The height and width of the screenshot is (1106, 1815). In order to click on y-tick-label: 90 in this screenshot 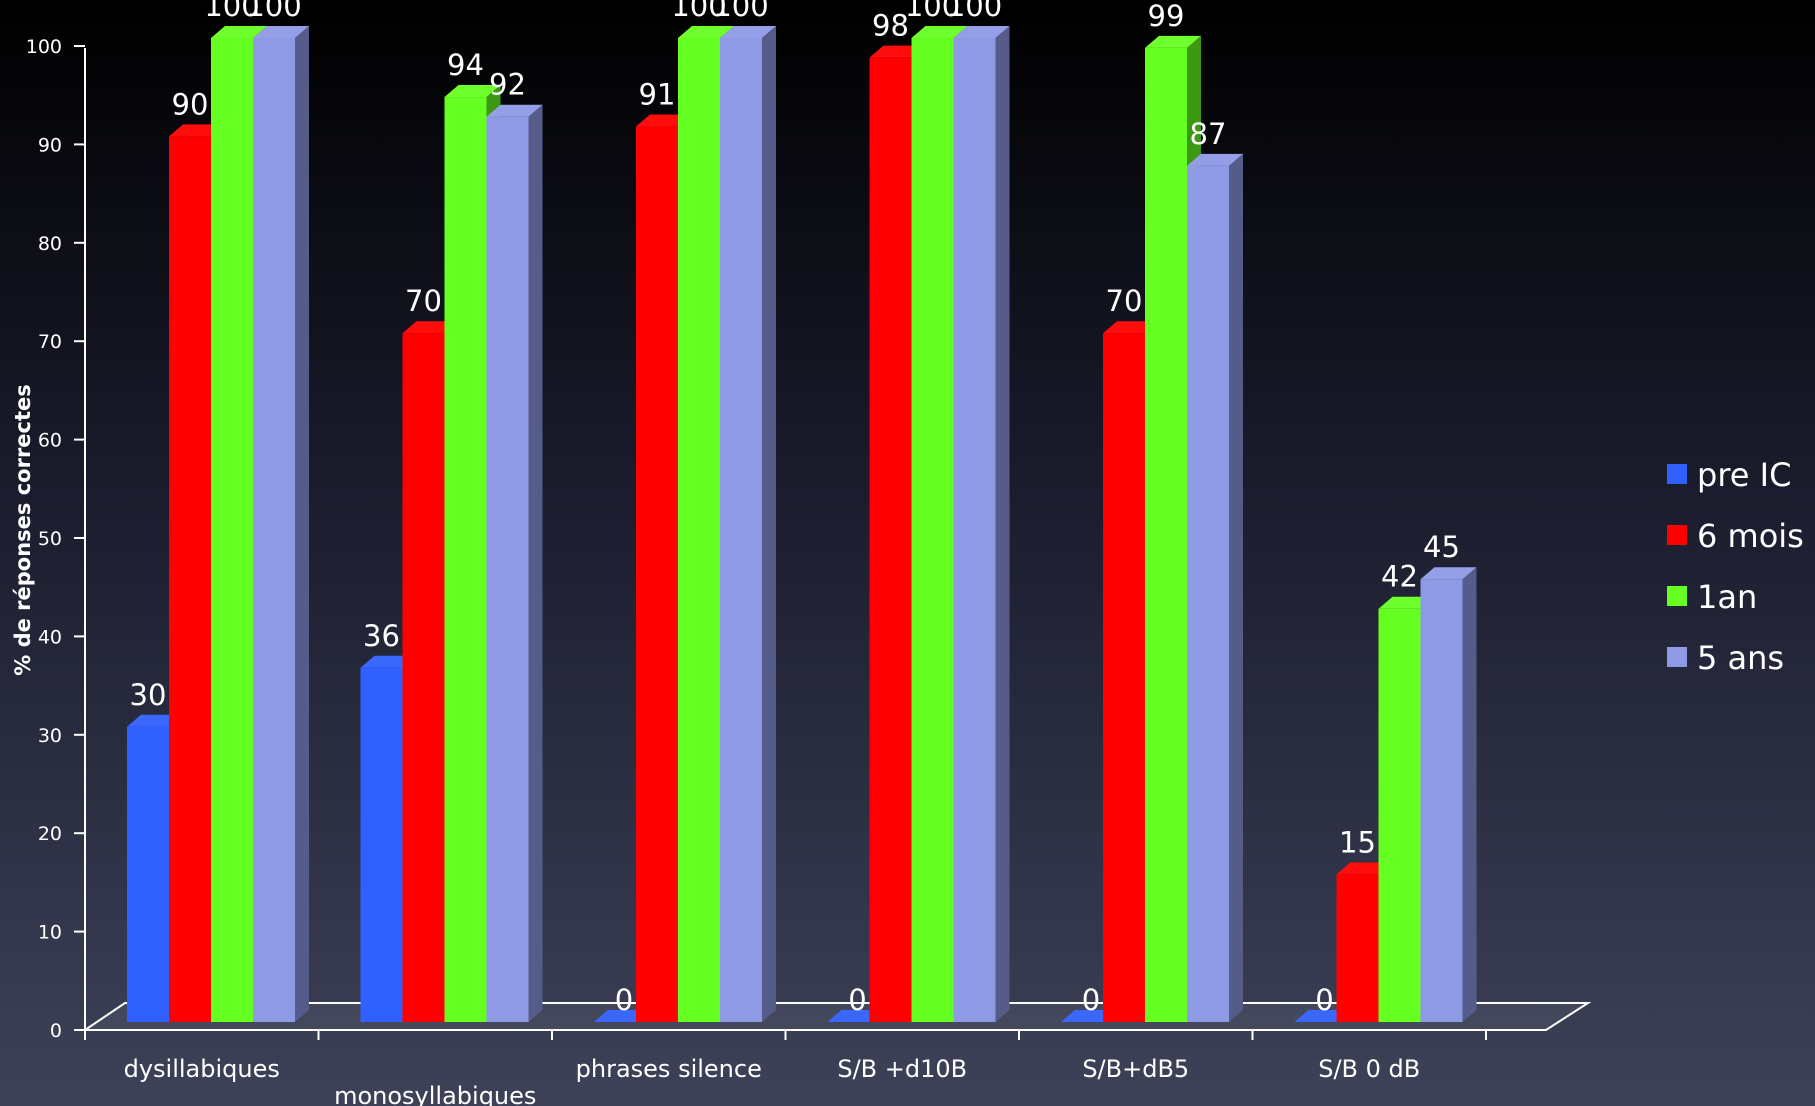, I will do `click(50, 145)`.